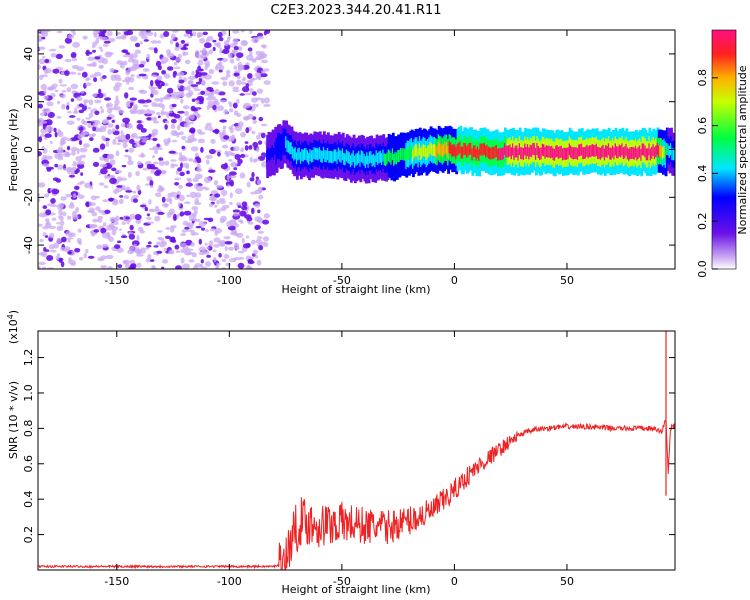 The width and height of the screenshot is (750, 600). I want to click on colorbar-tick-label: 0.0, so click(702, 269).